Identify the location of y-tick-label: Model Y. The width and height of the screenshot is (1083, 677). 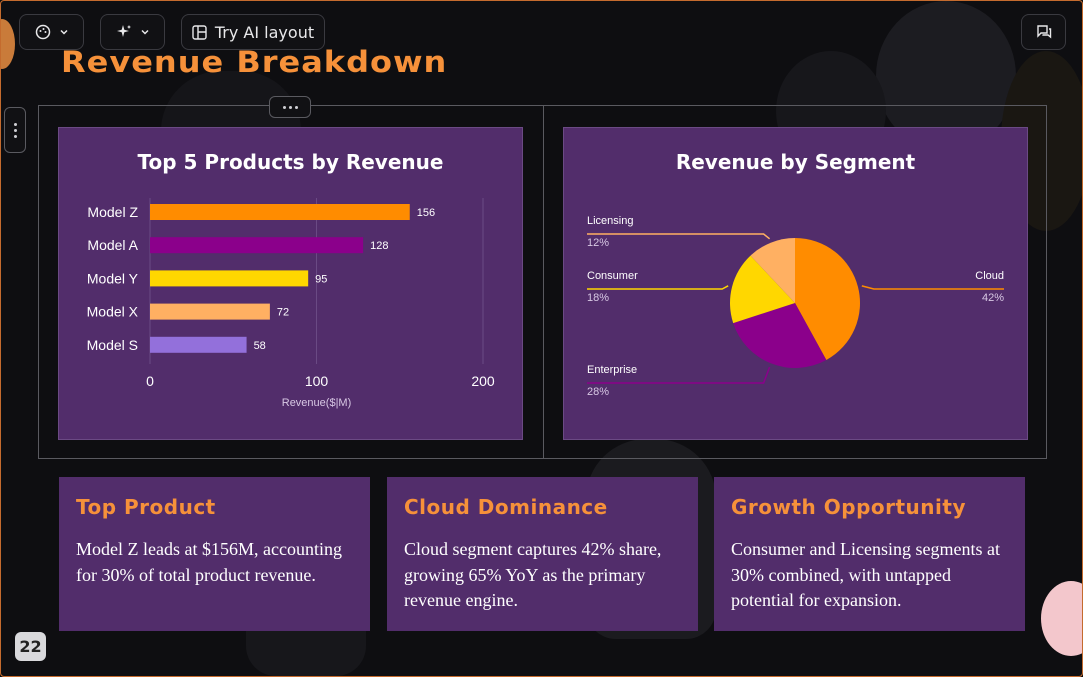
(113, 278).